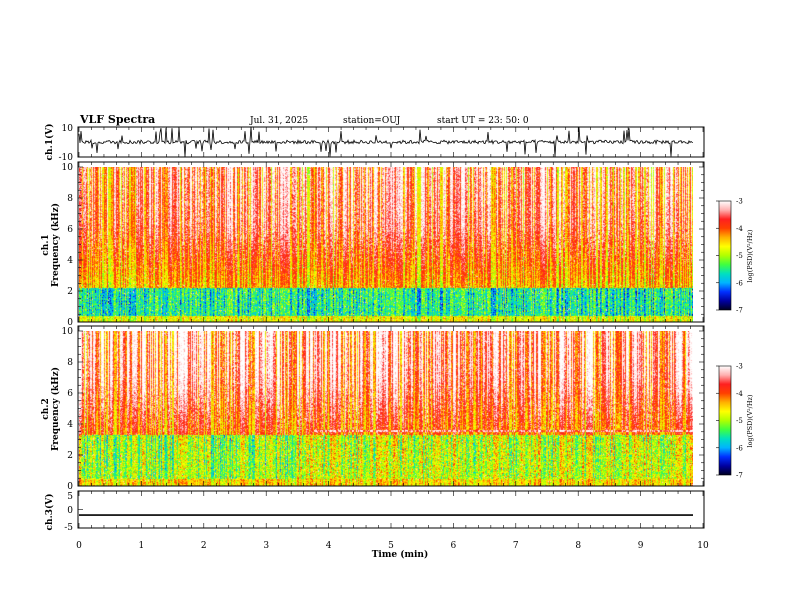 The width and height of the screenshot is (792, 612). Describe the element at coordinates (46, 408) in the screenshot. I see `ch2-spectrogram-ylabel-channel: ch.2` at that location.